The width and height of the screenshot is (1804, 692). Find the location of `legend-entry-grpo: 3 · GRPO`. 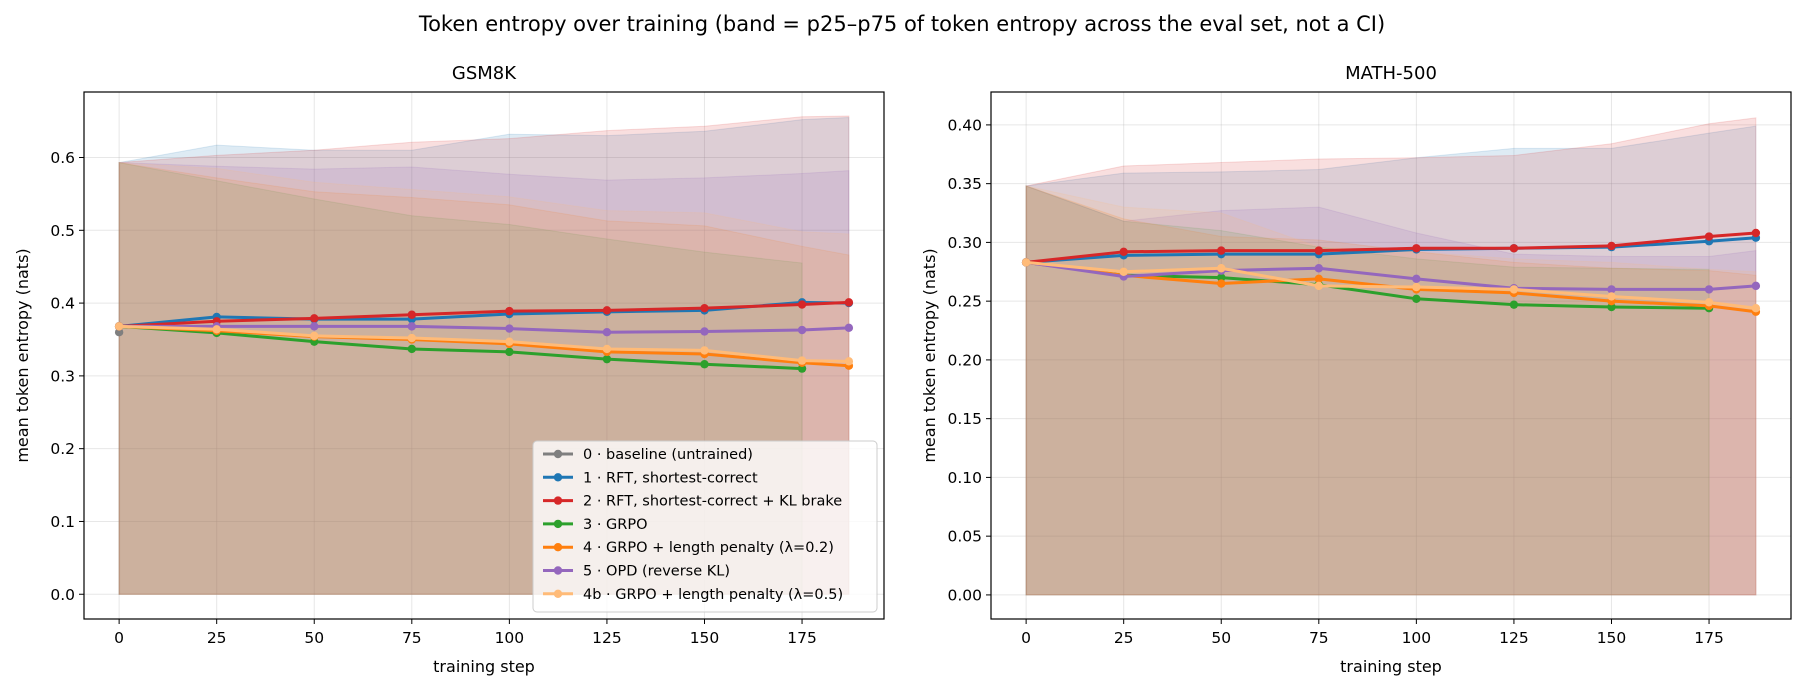

legend-entry-grpo: 3 · GRPO is located at coordinates (595, 525).